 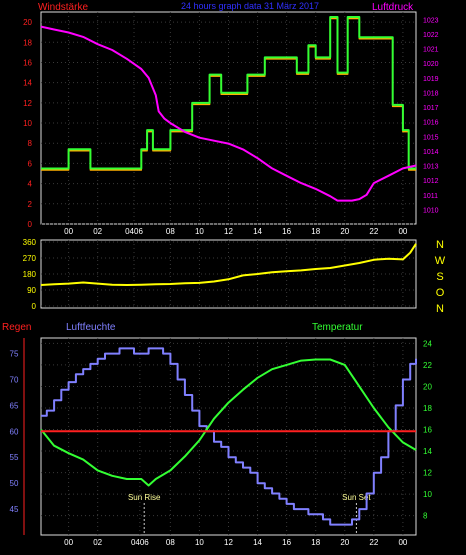 I want to click on rain-label: Regen, so click(x=16, y=327).